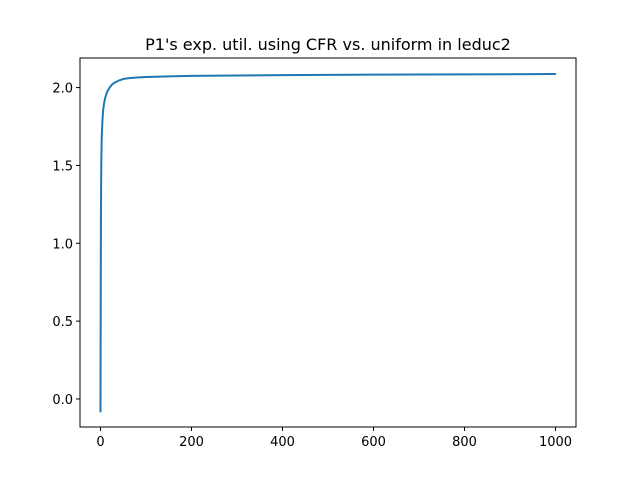  I want to click on y-tick-label: 0.0, so click(62, 400).